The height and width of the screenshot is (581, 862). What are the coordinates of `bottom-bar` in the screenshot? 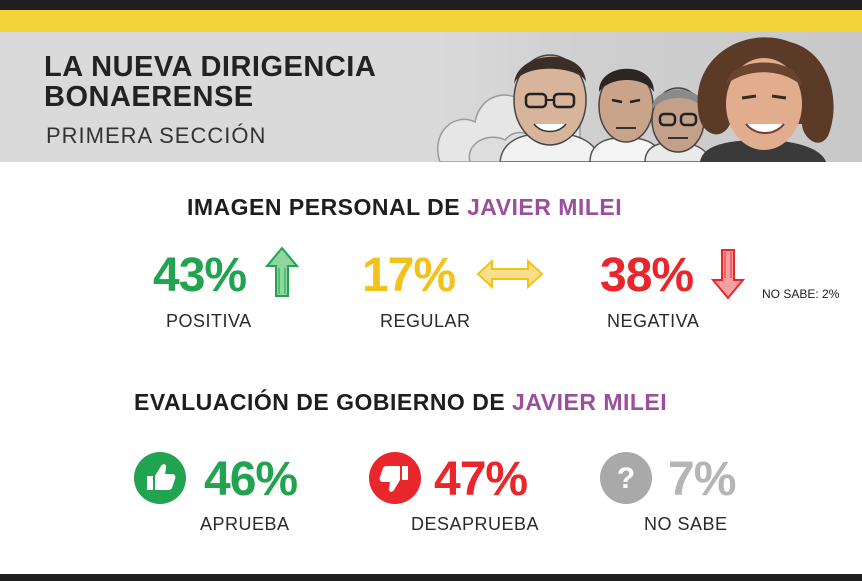 It's located at (431, 577).